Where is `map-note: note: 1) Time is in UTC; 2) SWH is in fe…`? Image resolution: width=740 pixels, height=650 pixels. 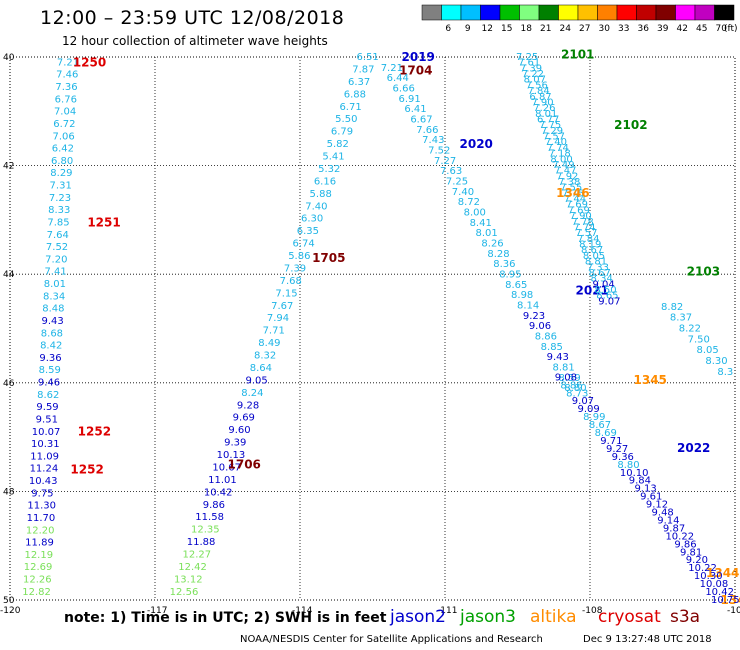 map-note: note: 1) Time is in UTC; 2) SWH is in fe… is located at coordinates (225, 618).